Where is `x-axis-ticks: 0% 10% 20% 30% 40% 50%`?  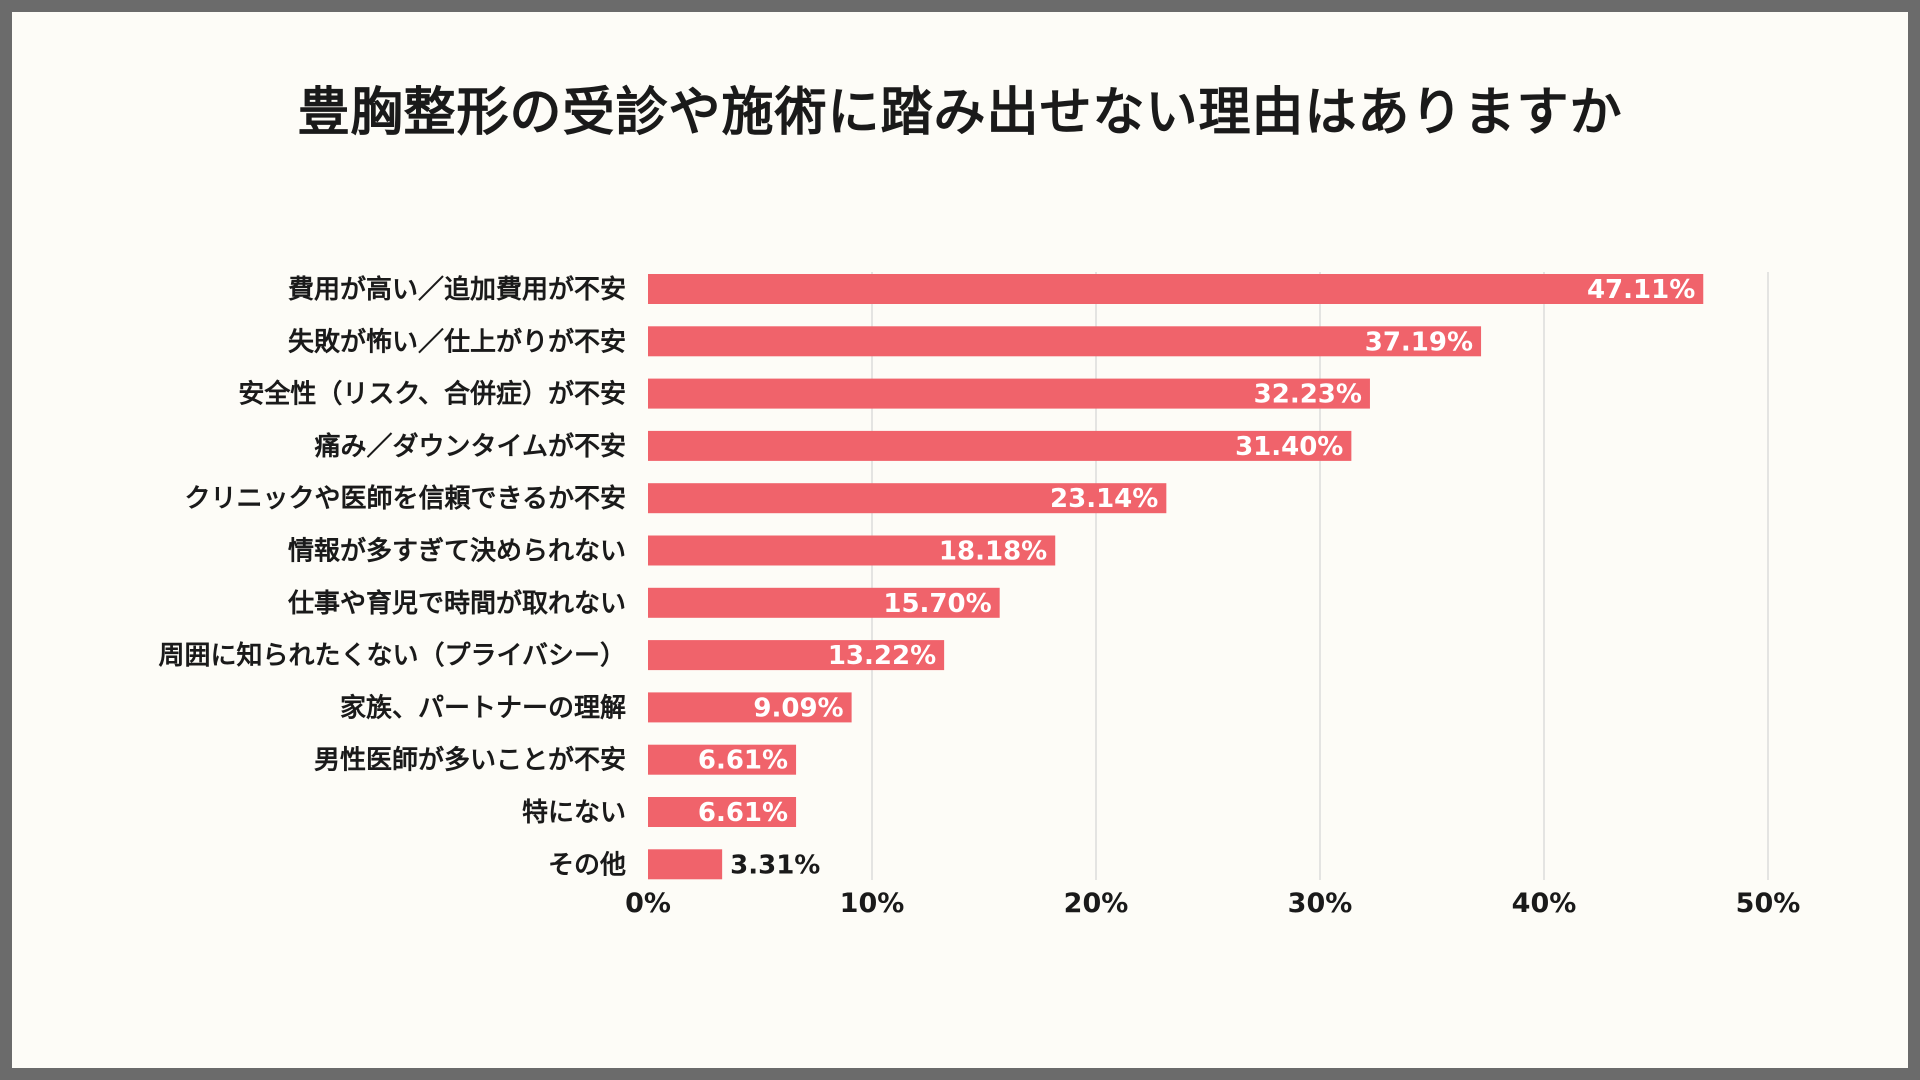 x-axis-ticks: 0% 10% 20% 30% 40% 50% is located at coordinates (1212, 903).